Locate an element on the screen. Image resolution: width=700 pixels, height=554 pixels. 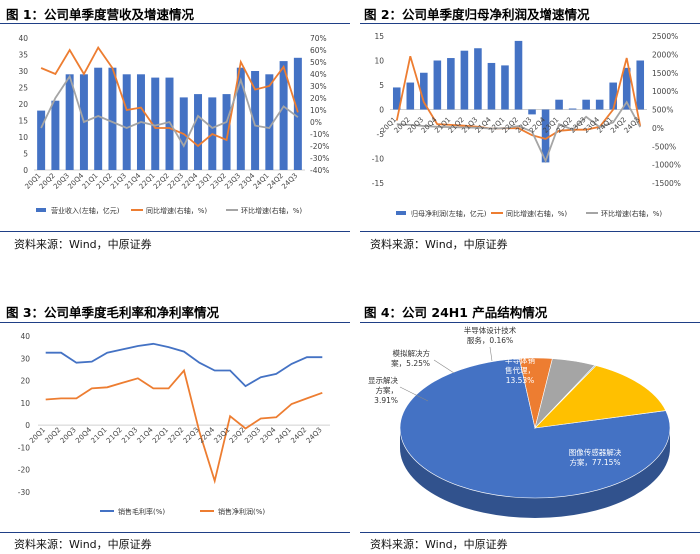
category-label: 21Q3 is located at coordinates (129, 435).